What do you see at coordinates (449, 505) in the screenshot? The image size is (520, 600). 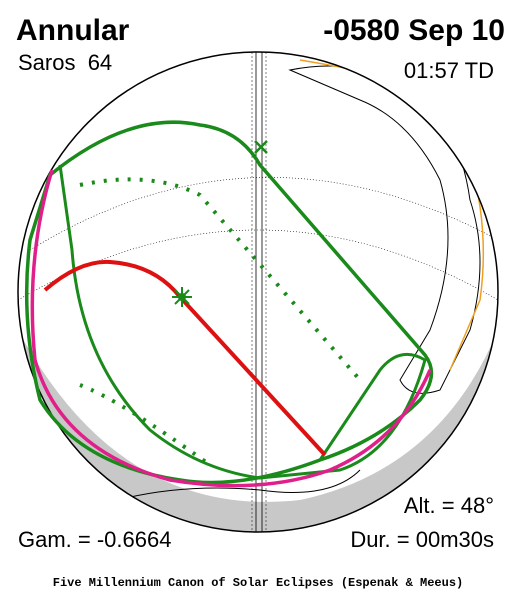 I see `altitude: Alt. = 48°` at bounding box center [449, 505].